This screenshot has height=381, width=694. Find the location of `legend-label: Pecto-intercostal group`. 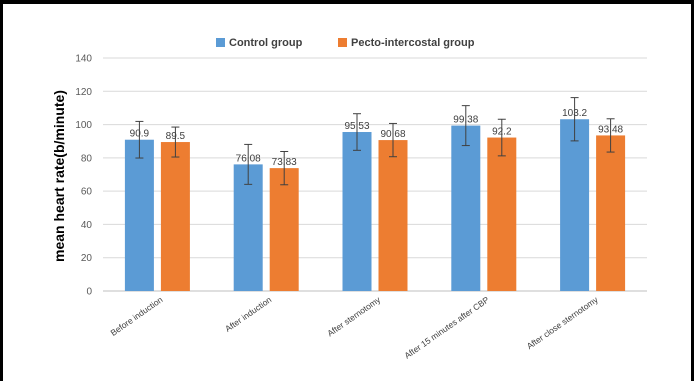

legend-label: Pecto-intercostal group is located at coordinates (413, 43).